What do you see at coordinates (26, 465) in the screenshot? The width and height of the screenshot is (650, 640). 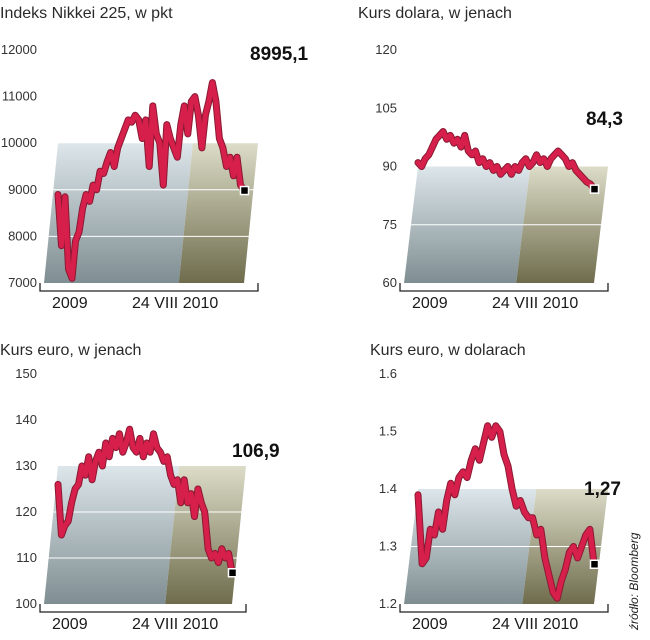 I see `y-tick-label: 130` at bounding box center [26, 465].